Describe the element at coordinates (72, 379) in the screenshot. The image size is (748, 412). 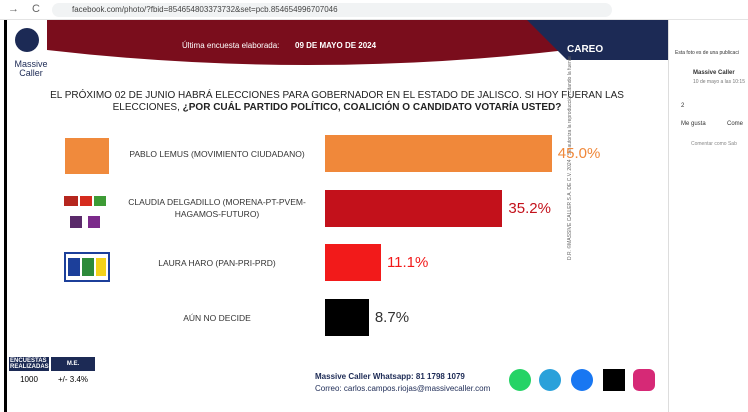
I see `table-cell: +/- 3.4%` at that location.